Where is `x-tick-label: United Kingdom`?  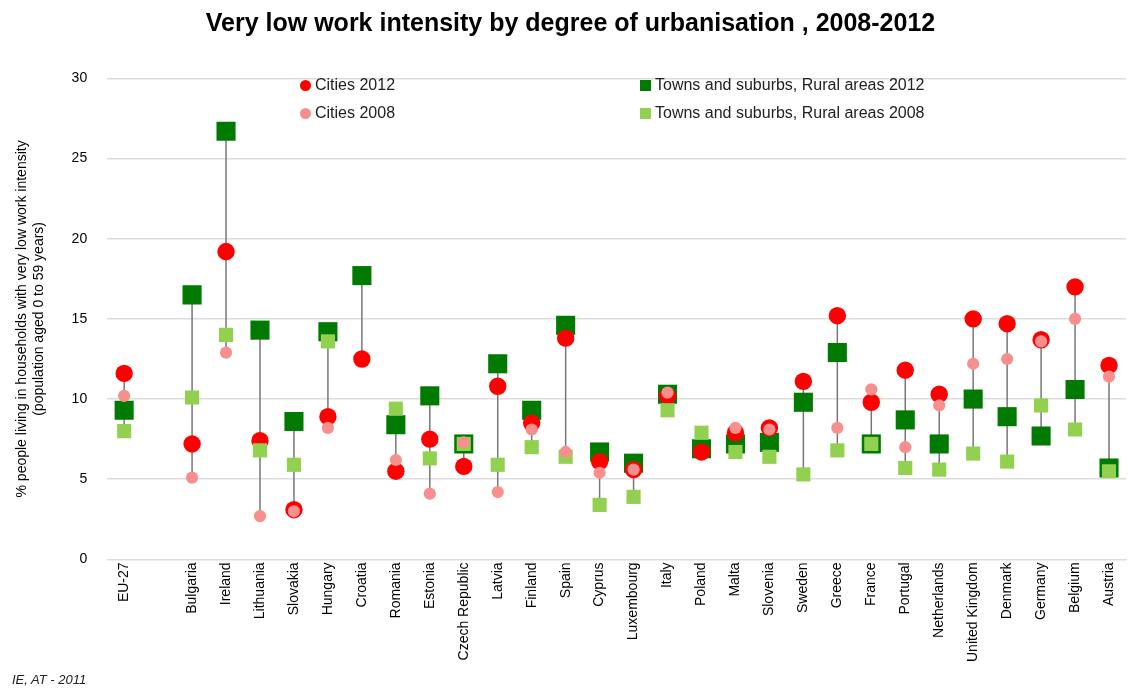
x-tick-label: United Kingdom is located at coordinates (972, 612).